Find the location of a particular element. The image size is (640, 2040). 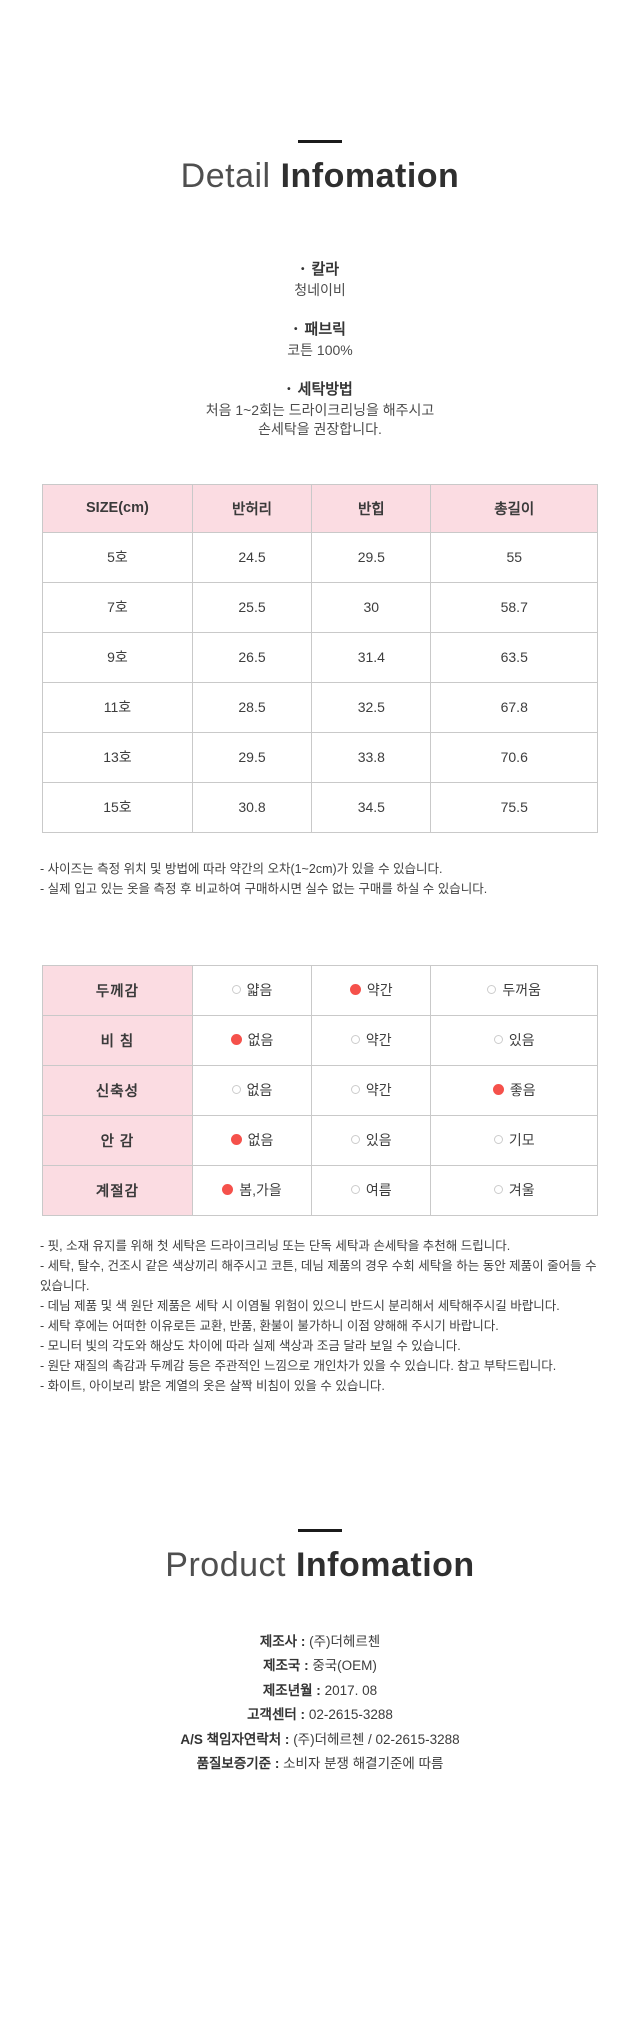

section-divider-dash is located at coordinates (320, 141).